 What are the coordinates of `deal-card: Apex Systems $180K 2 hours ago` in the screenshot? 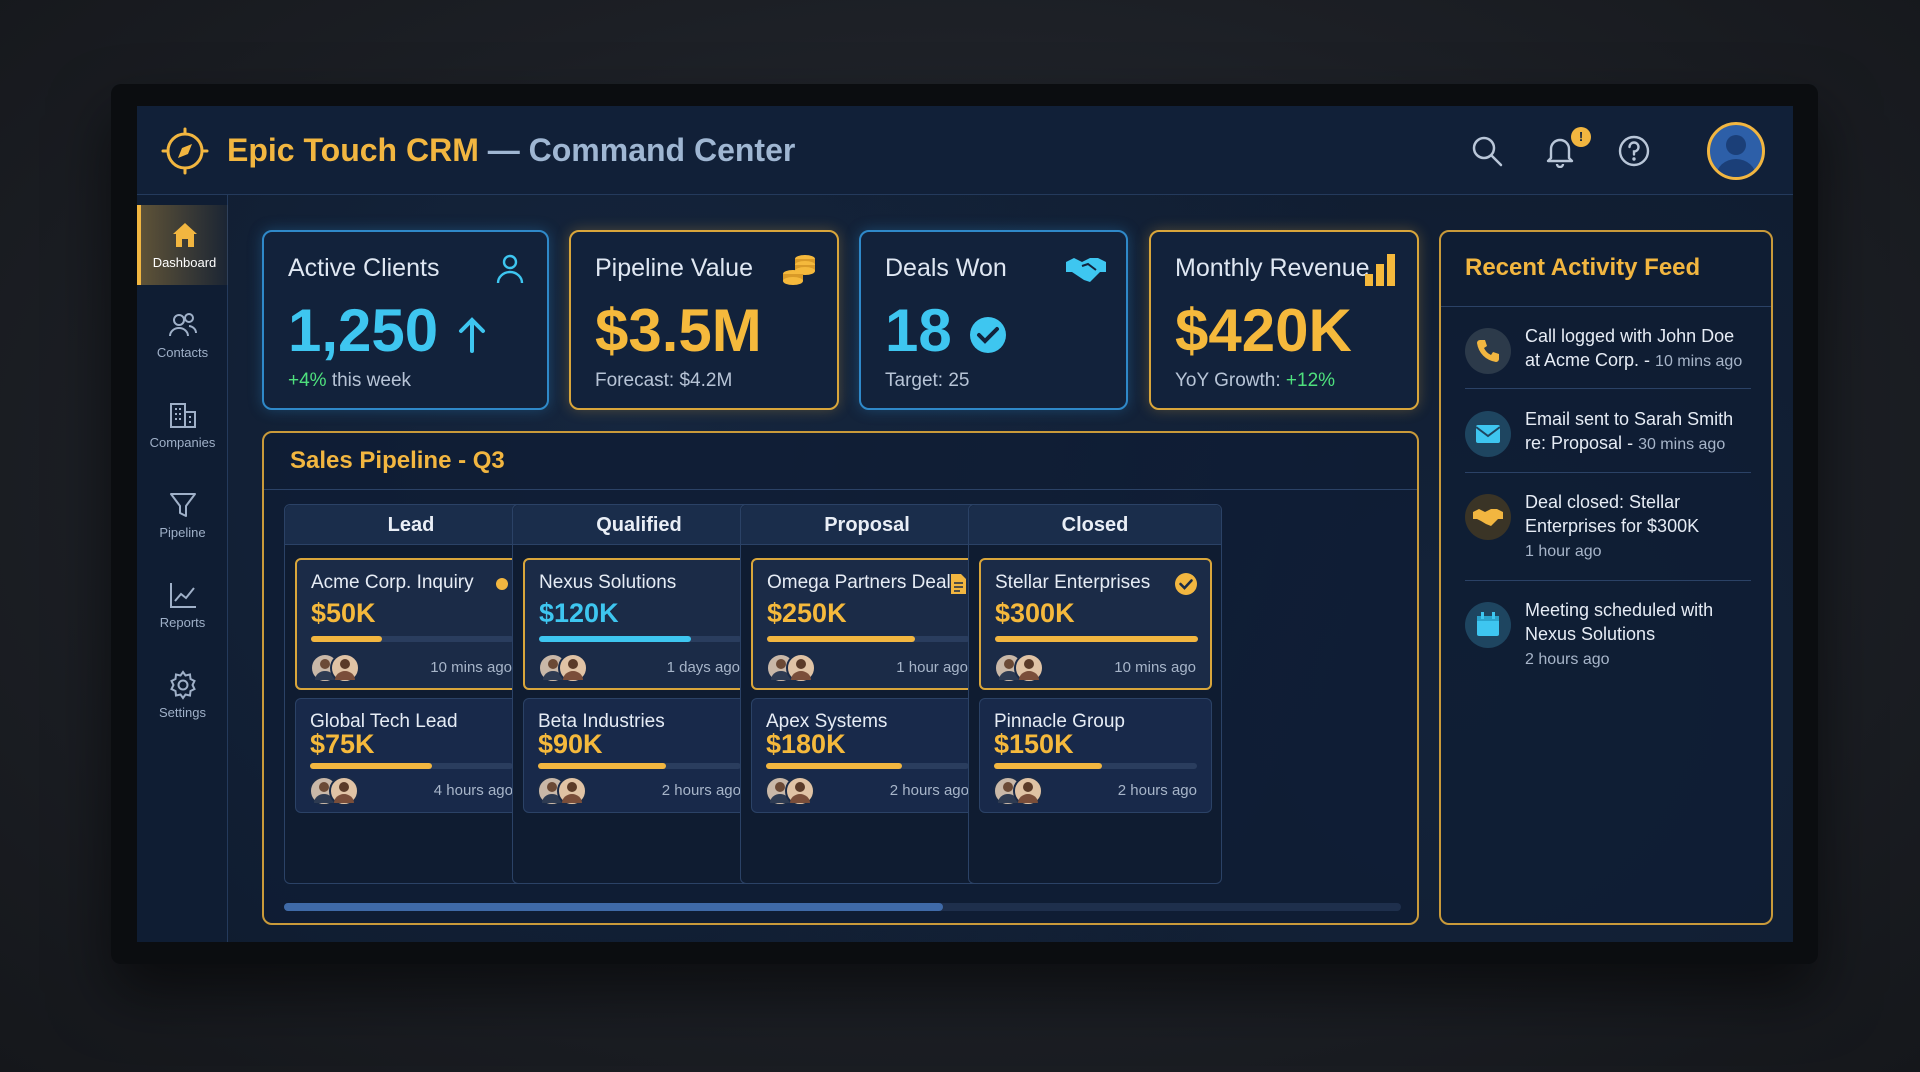 It's located at (867, 755).